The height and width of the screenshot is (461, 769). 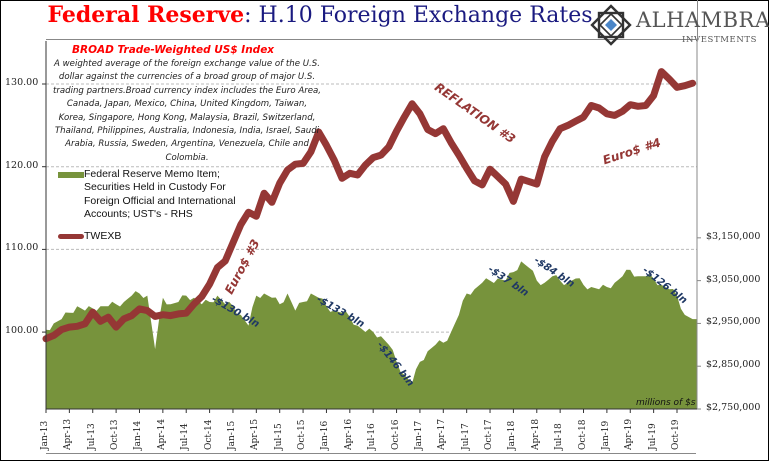 What do you see at coordinates (68, 434) in the screenshot?
I see `x-tick-label: Apr-13` at bounding box center [68, 434].